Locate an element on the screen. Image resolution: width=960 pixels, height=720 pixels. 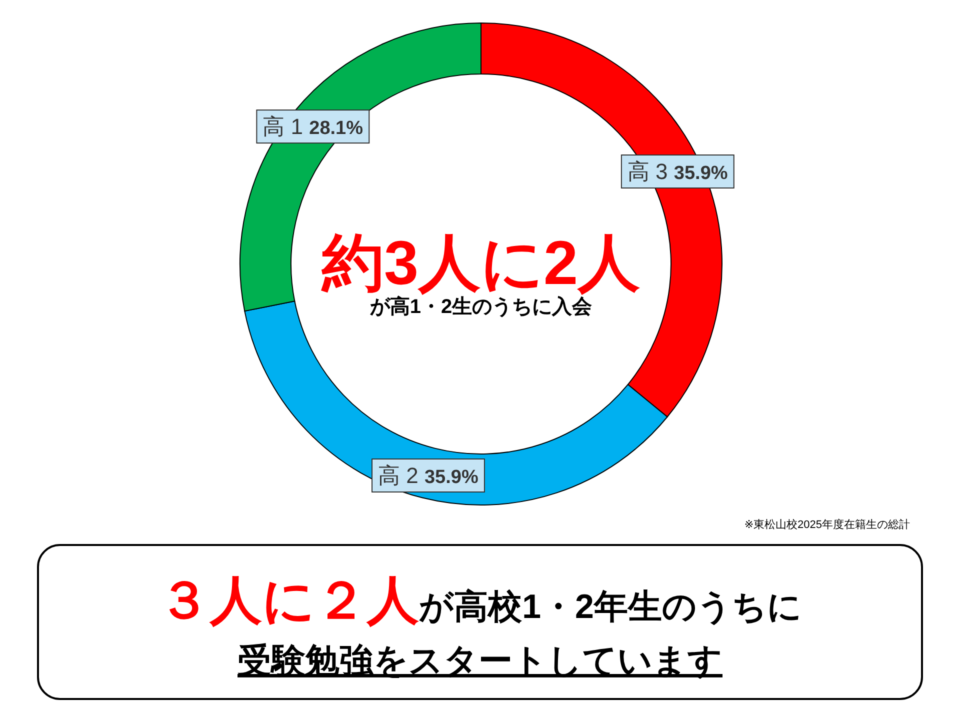
data-label: 28.1% is located at coordinates (336, 129).